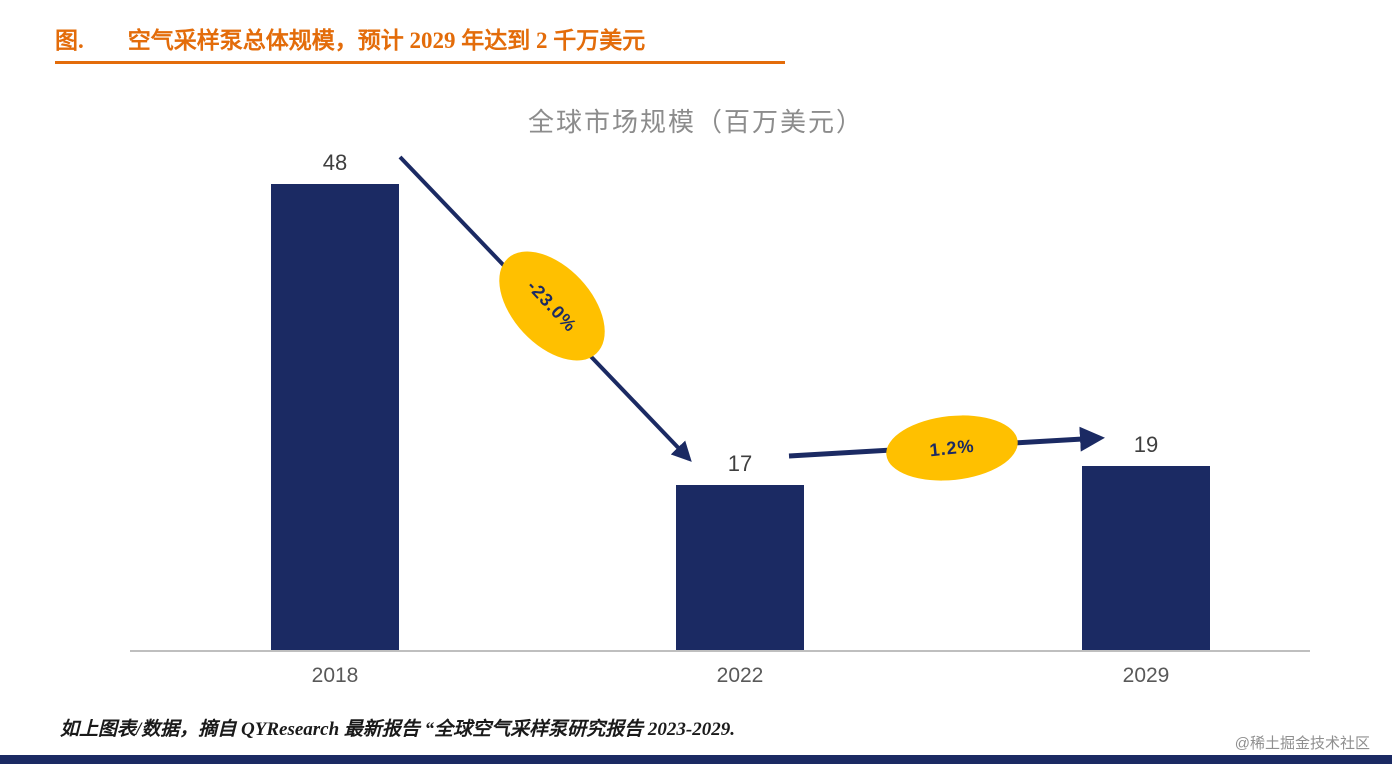 This screenshot has height=764, width=1392. Describe the element at coordinates (952, 447) in the screenshot. I see `growth-rate-label: 1.2%` at that location.